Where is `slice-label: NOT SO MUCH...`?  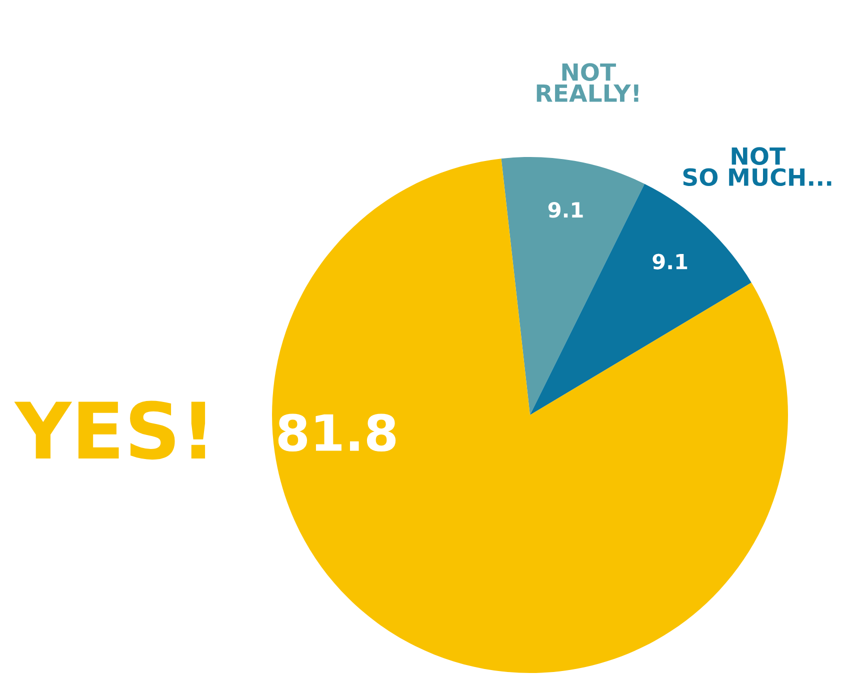 slice-label: NOT SO MUCH... is located at coordinates (757, 166).